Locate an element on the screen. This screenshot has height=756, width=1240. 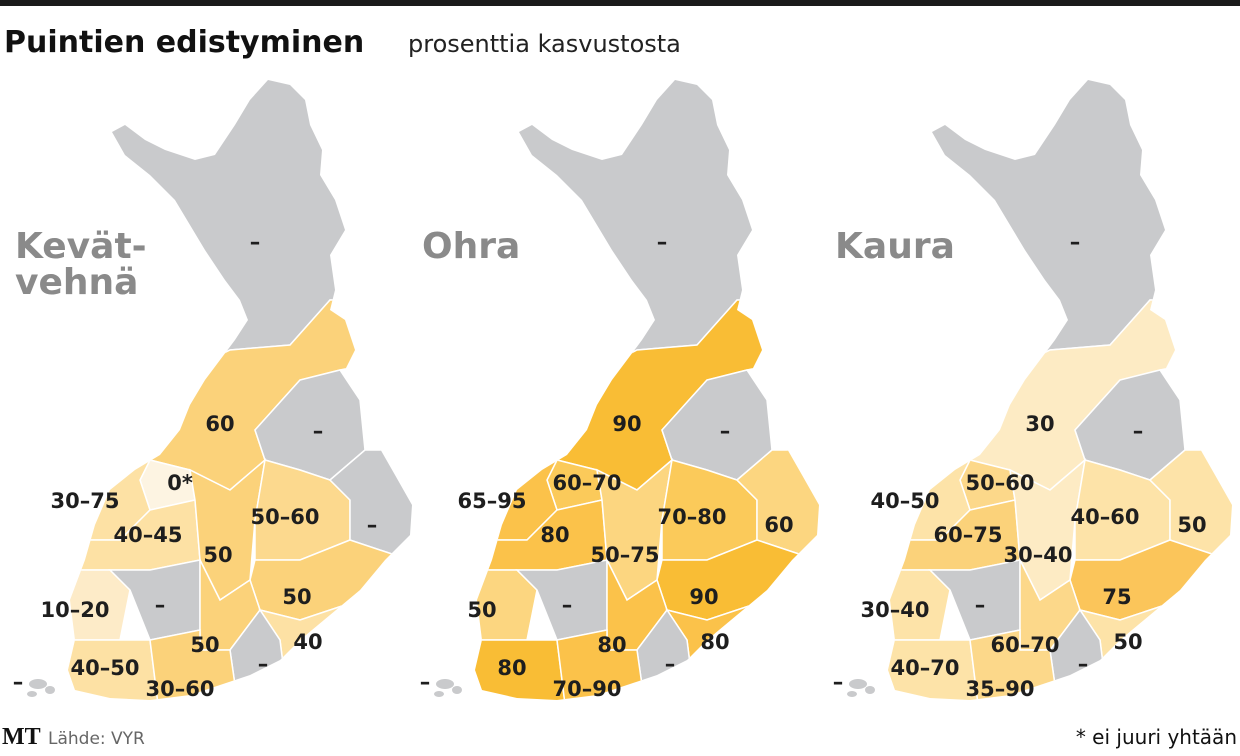
footnote: * ei juuri yhtään is located at coordinates (1156, 737).